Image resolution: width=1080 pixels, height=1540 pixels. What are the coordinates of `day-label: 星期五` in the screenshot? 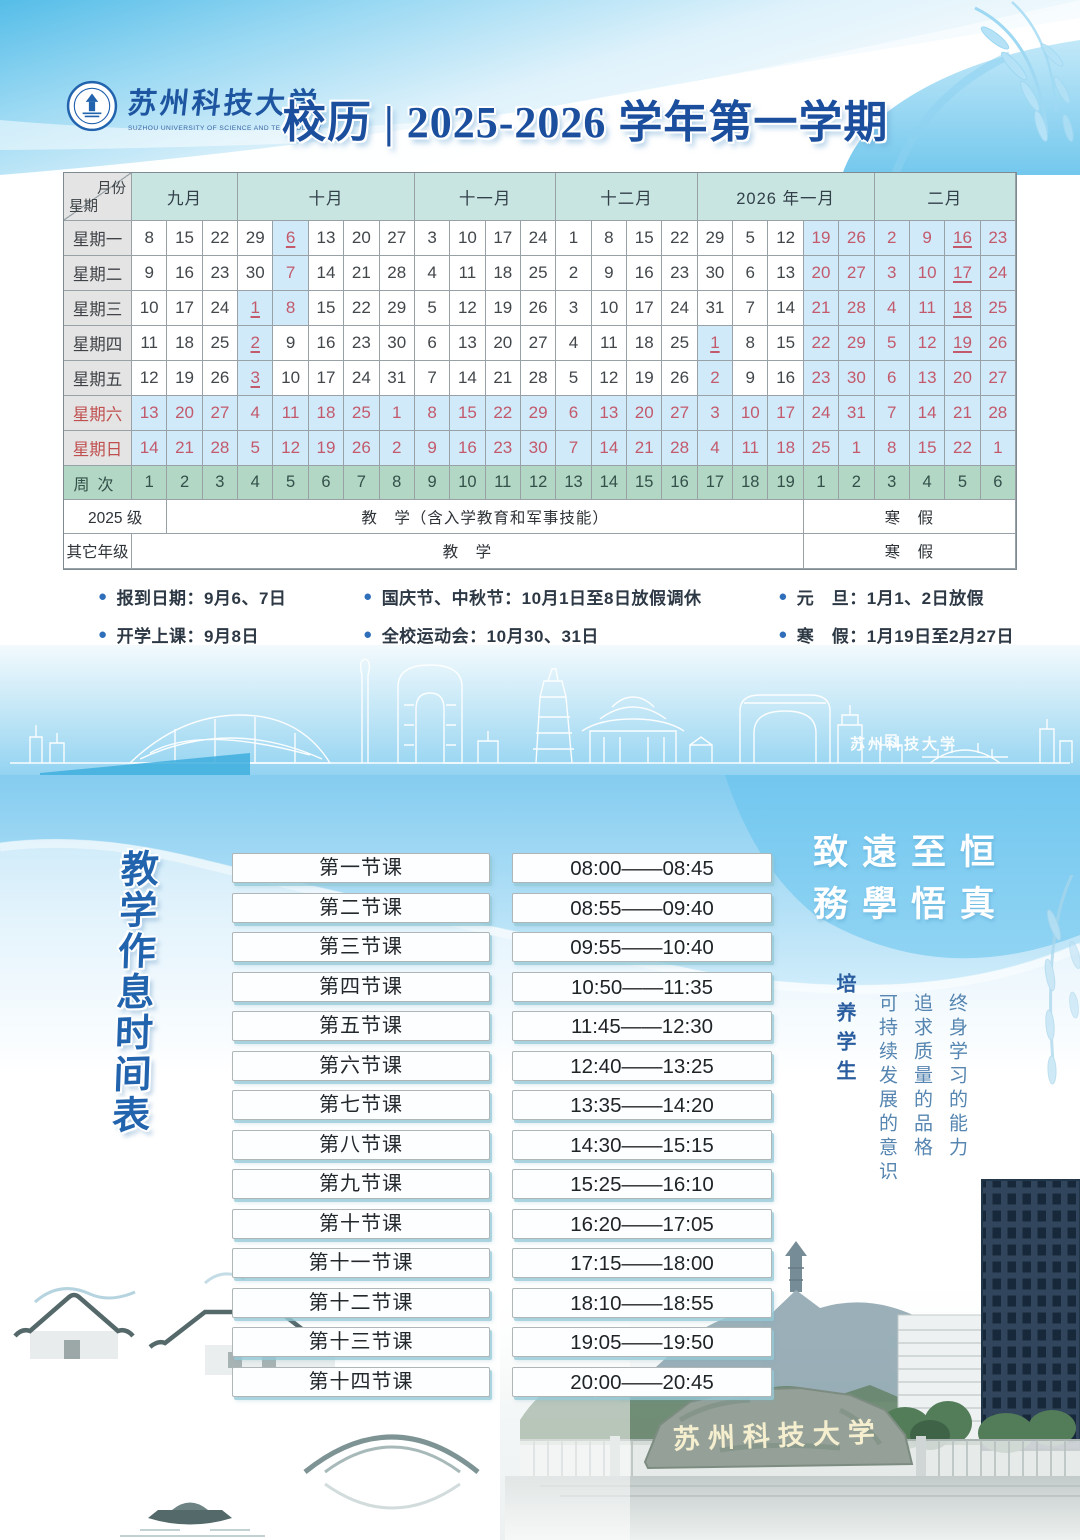 It's located at (98, 378).